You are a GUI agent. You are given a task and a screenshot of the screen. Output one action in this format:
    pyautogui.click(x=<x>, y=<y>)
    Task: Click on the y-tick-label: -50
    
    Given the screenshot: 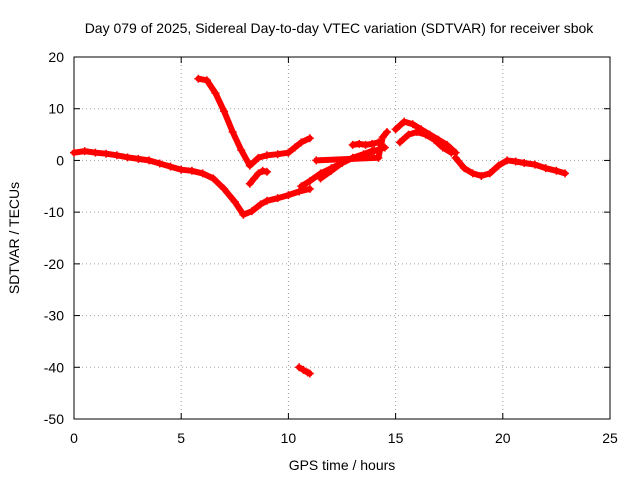 What is the action you would take?
    pyautogui.click(x=54, y=419)
    